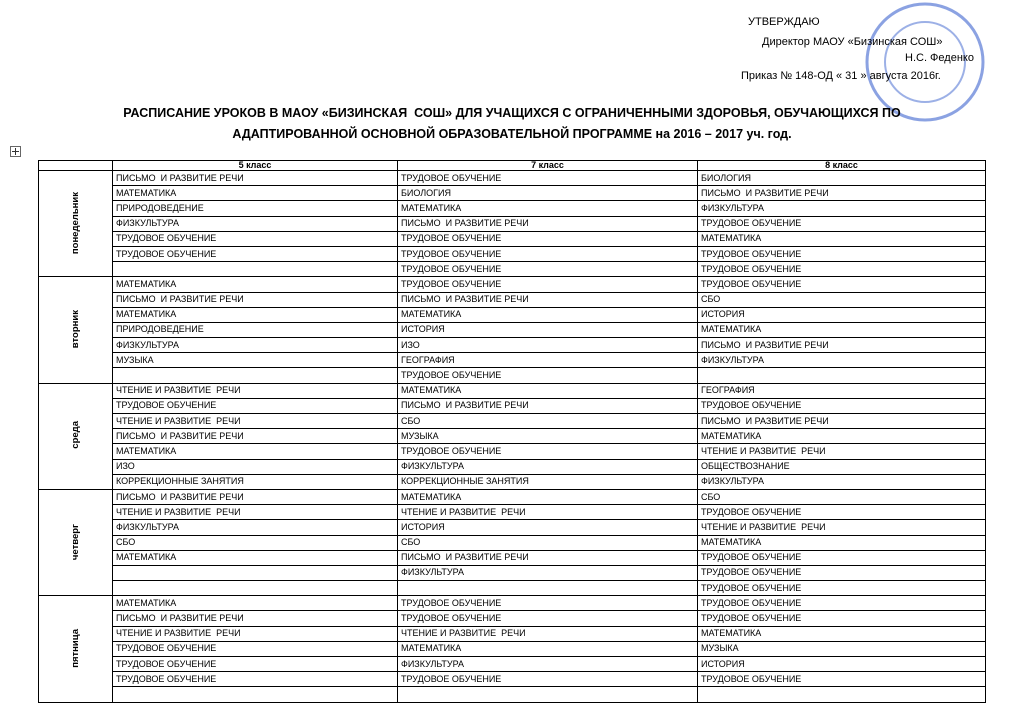  What do you see at coordinates (852, 42) in the screenshot?
I see `approval-position: Директор МАОУ «Бизинская СОШ»` at bounding box center [852, 42].